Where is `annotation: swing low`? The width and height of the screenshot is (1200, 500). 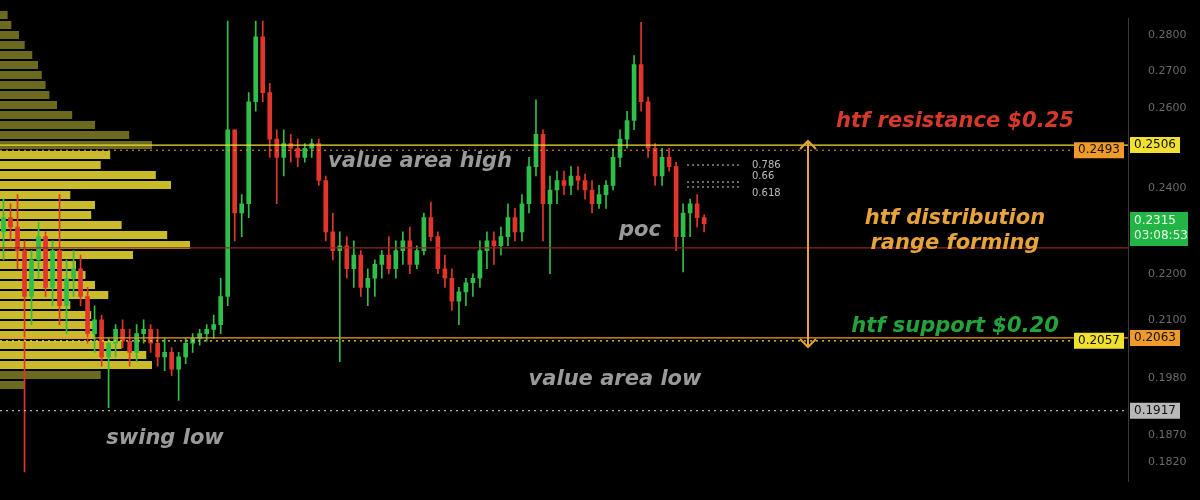
annotation: swing low is located at coordinates (165, 437).